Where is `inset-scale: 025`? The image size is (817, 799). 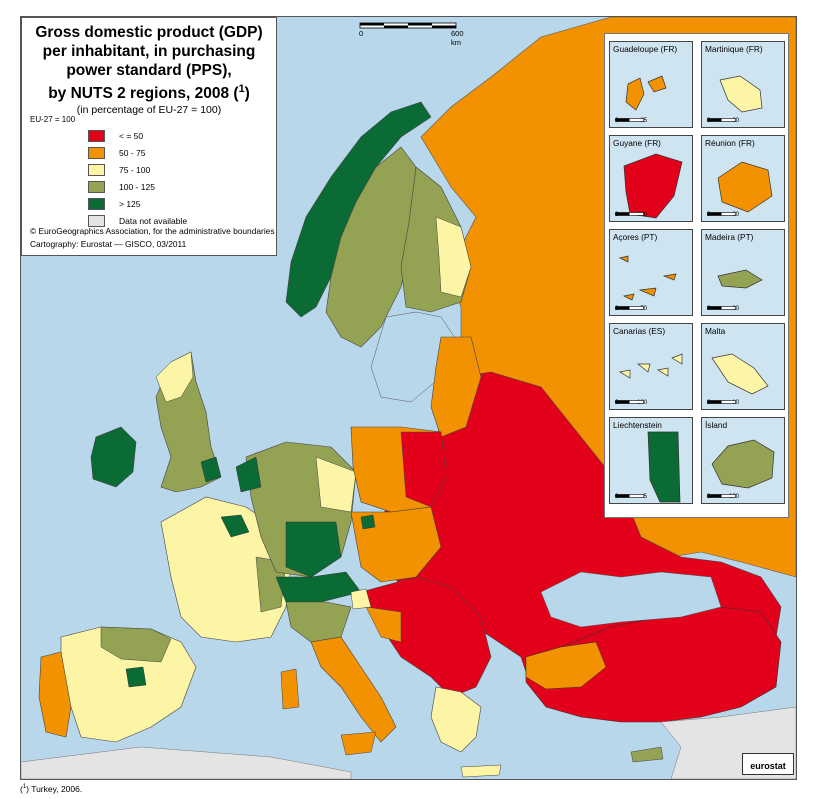
inset-scale: 025 is located at coordinates (631, 121).